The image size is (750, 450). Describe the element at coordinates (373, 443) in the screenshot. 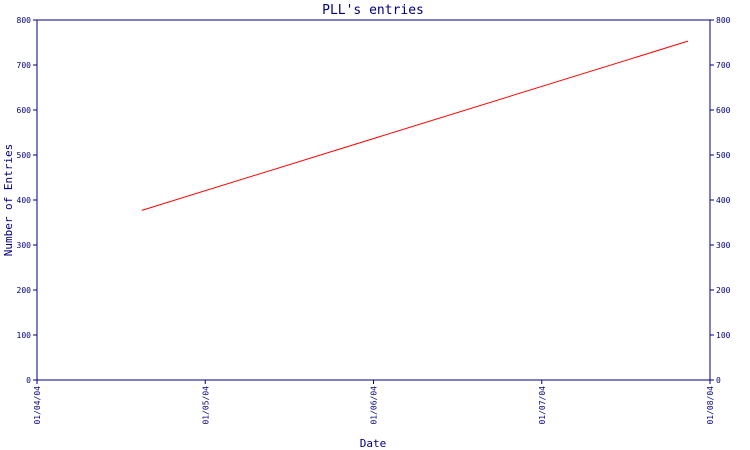

I see `x-axis-label: Date` at that location.